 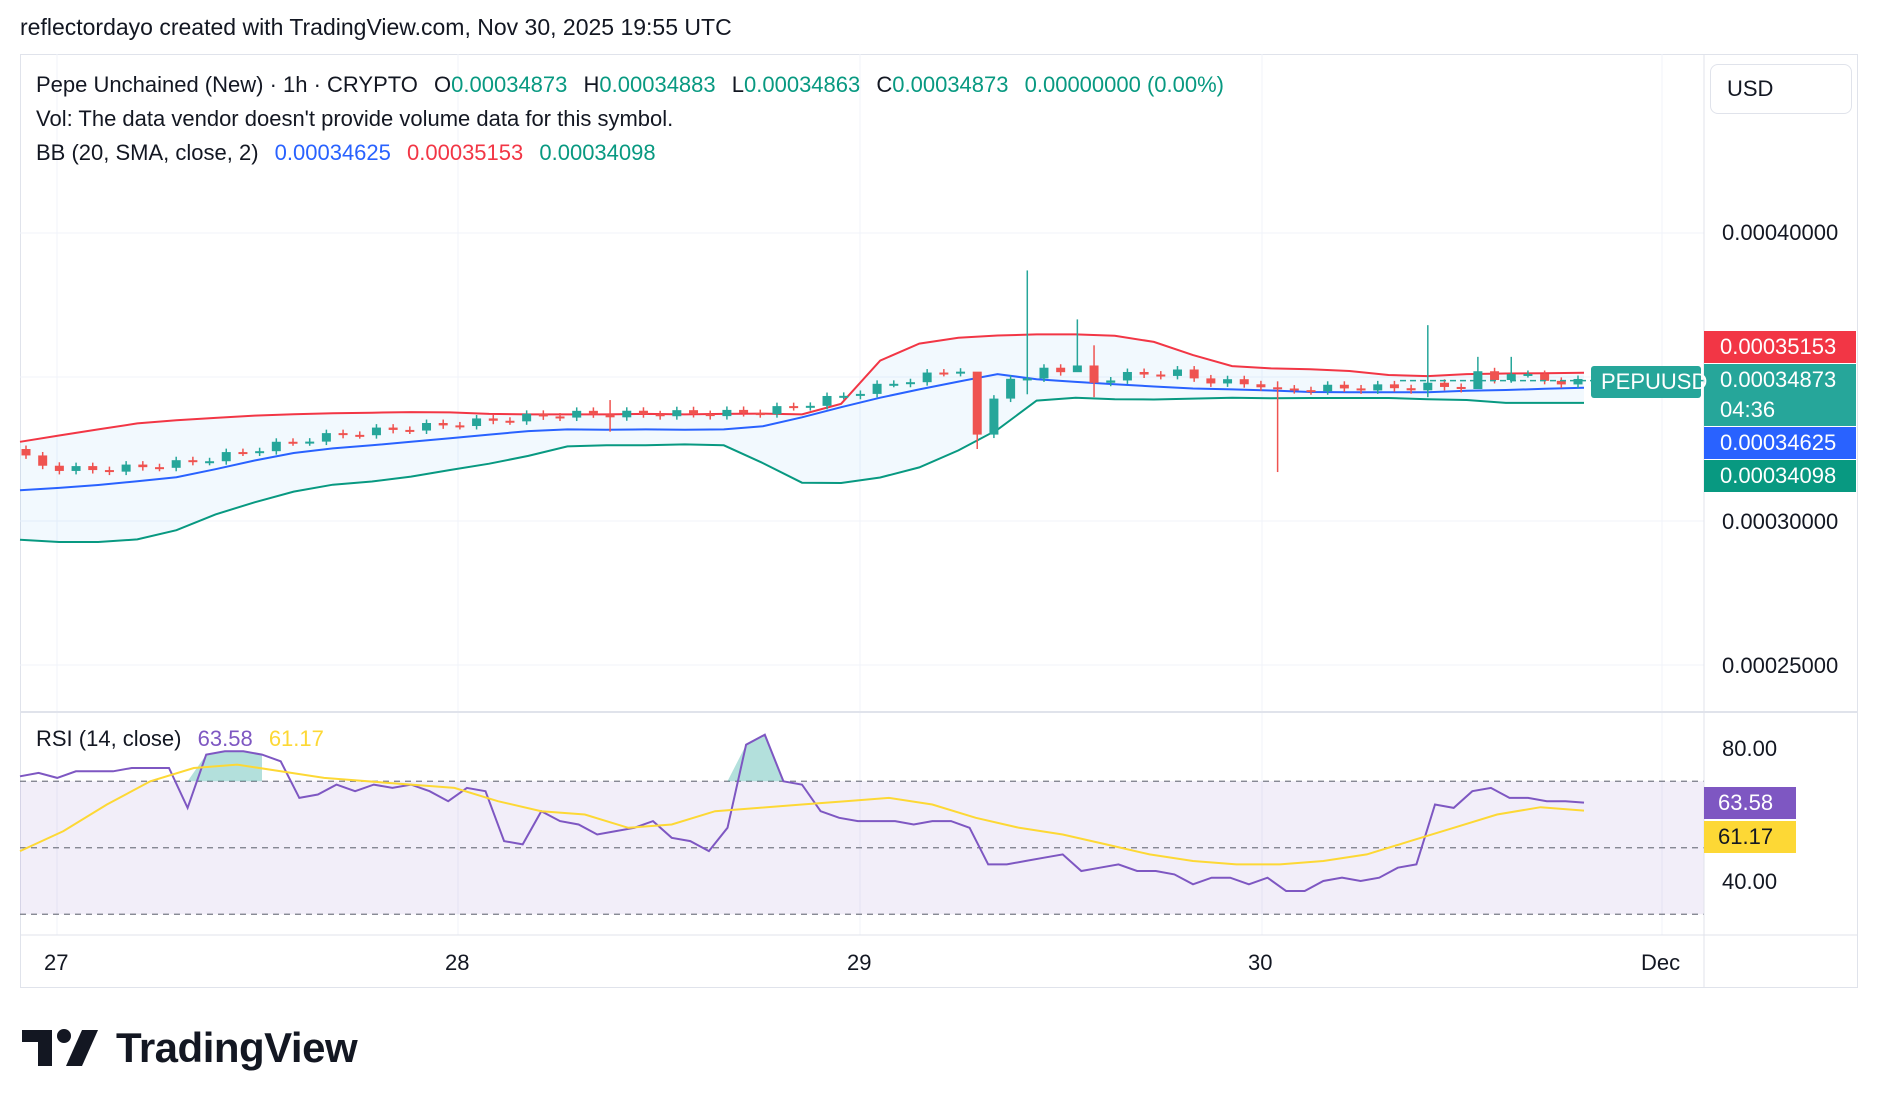 I want to click on rsi-pane, so click(x=861, y=824).